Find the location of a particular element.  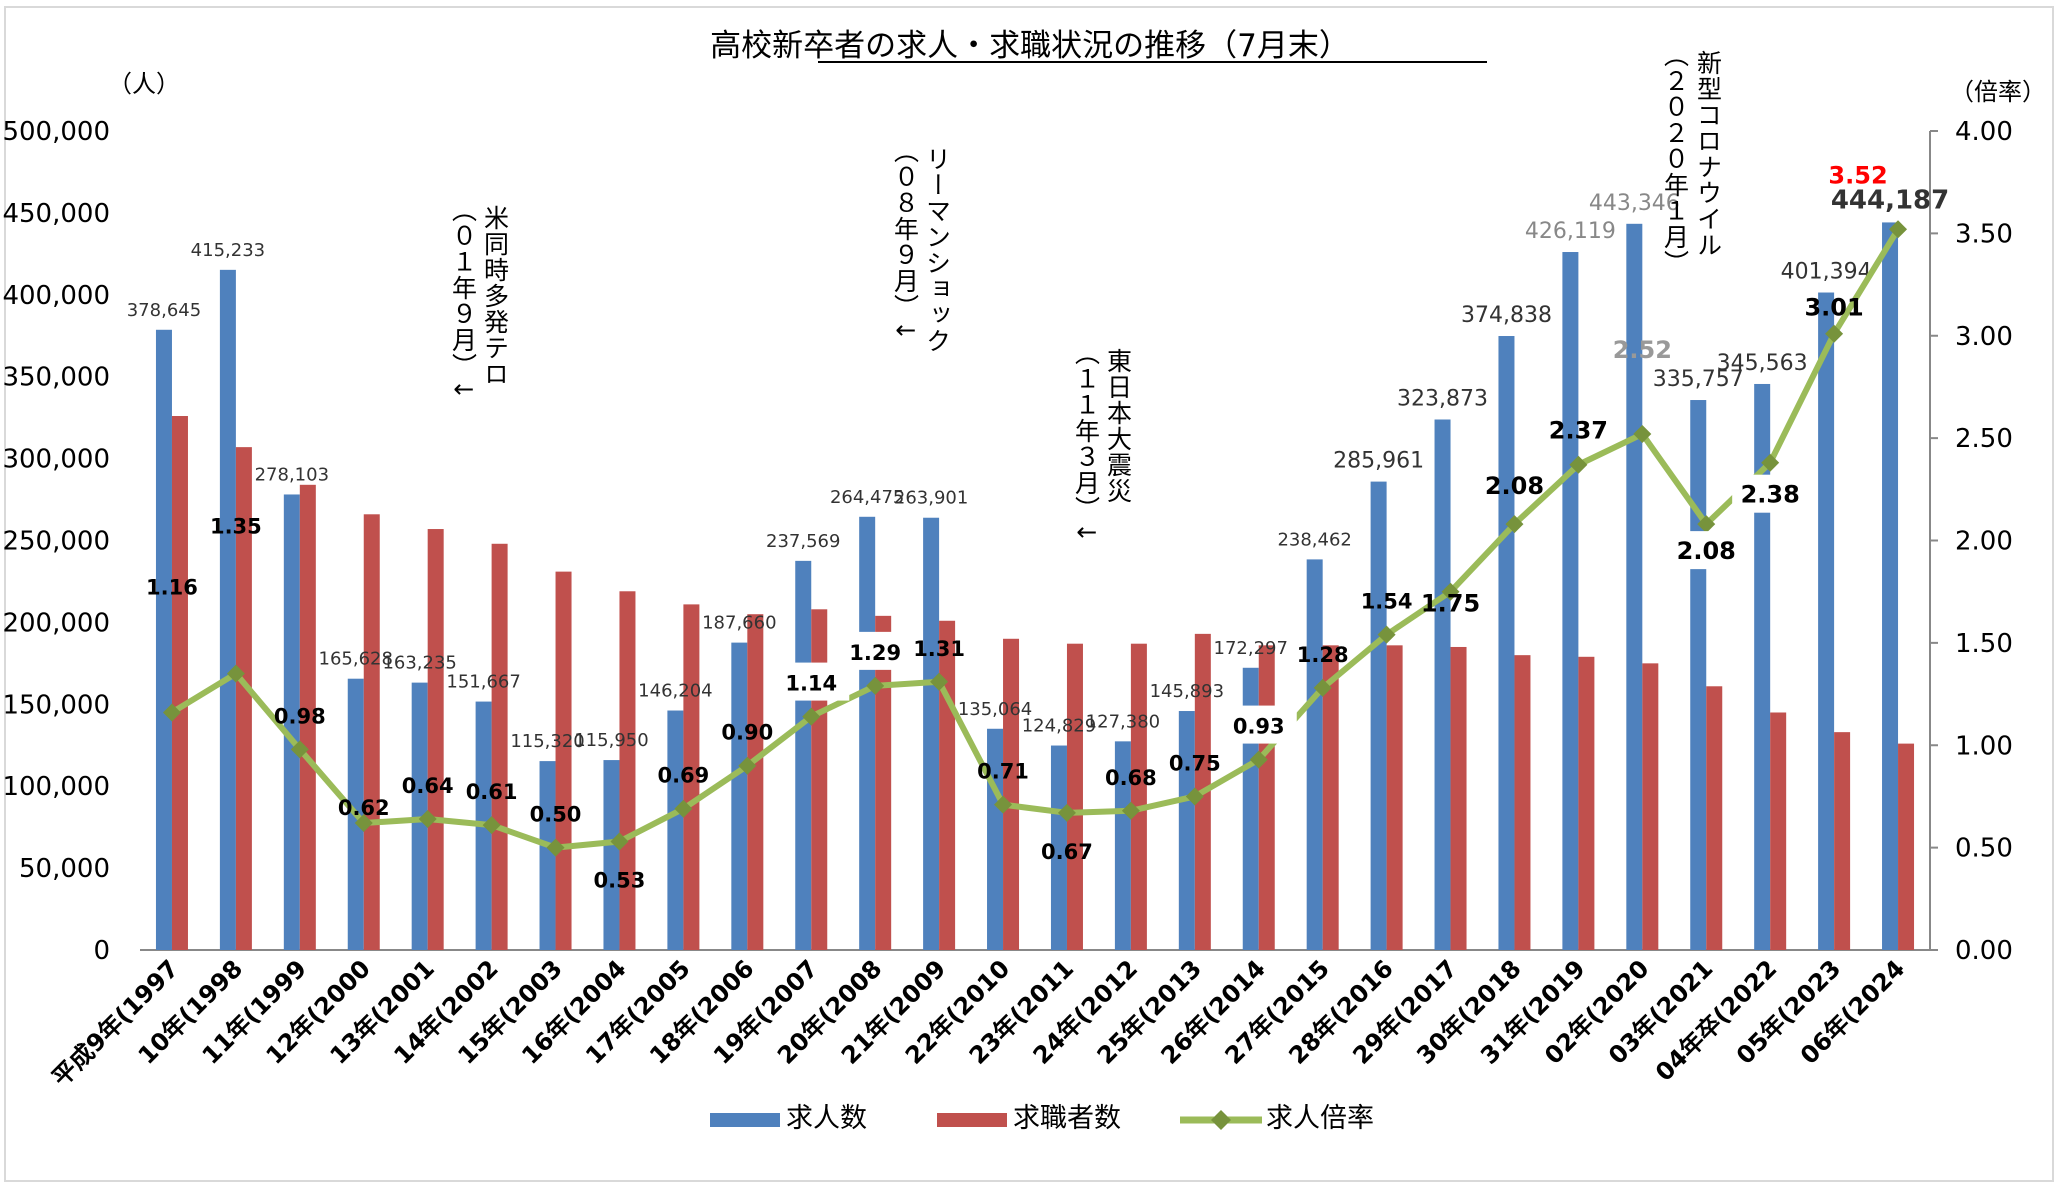

ratio-label-13: 0.71 is located at coordinates (1003, 772).